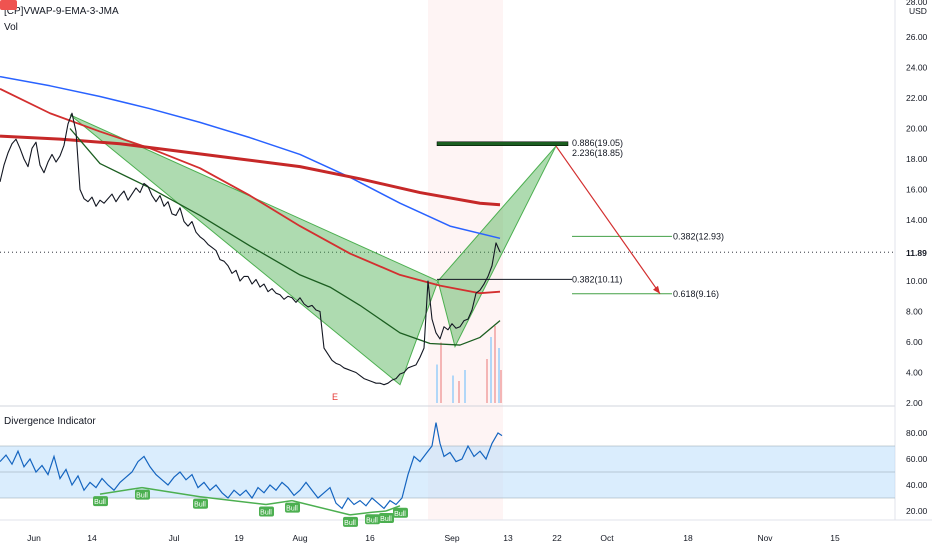 The width and height of the screenshot is (932, 550). What do you see at coordinates (8, 5) in the screenshot?
I see `bear-marker` at bounding box center [8, 5].